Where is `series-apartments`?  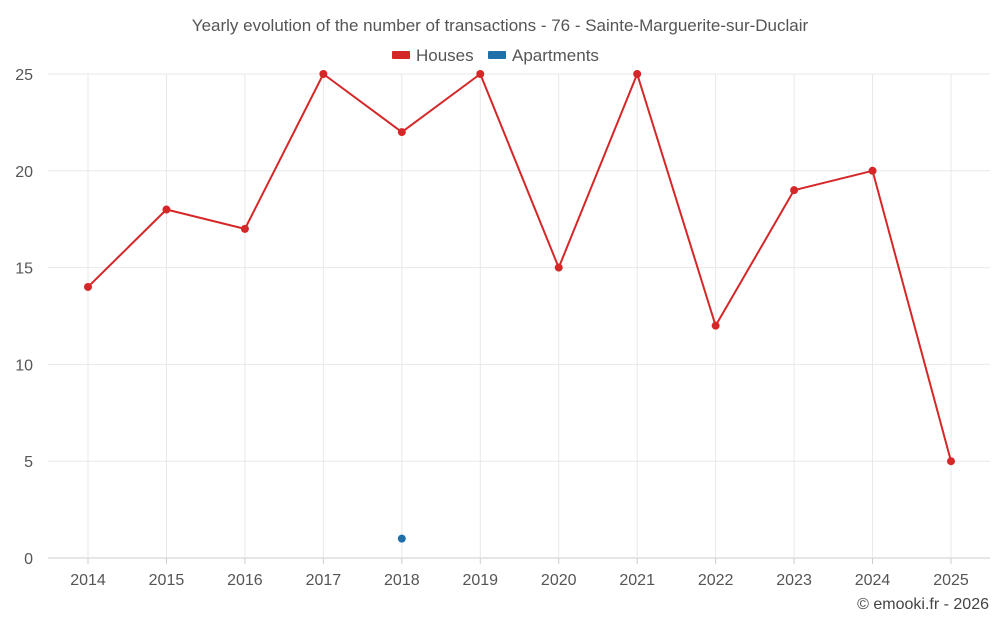
series-apartments is located at coordinates (401, 538).